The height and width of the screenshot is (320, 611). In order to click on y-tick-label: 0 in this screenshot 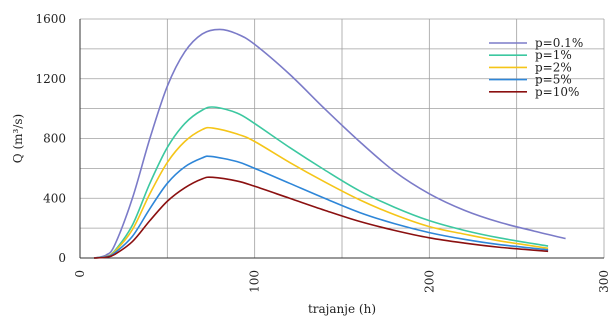, I will do `click(62, 258)`.